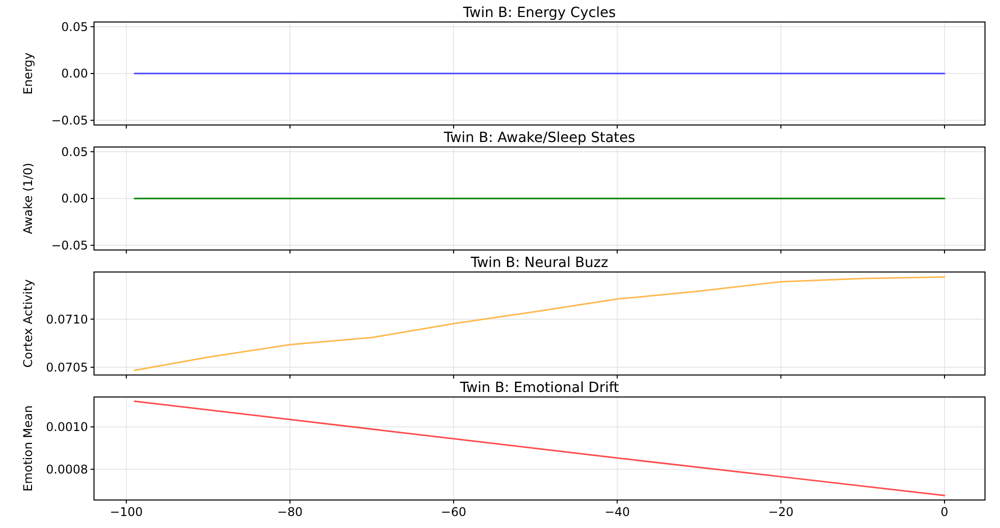  I want to click on x-tick-label: −60, so click(453, 512).